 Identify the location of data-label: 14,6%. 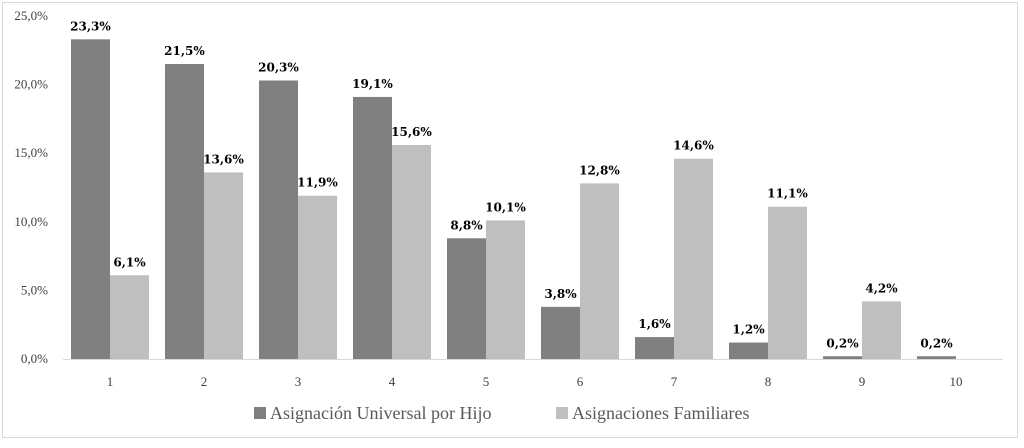
(693, 146).